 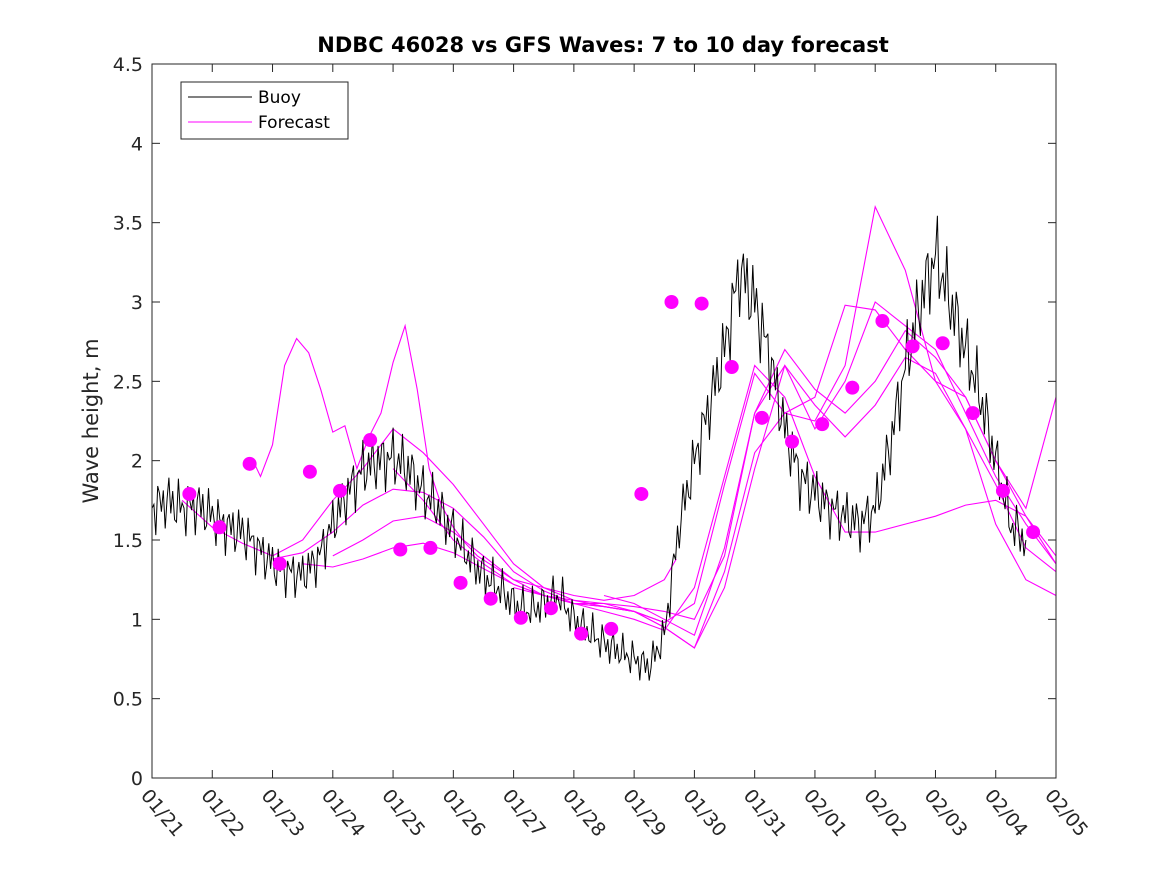 What do you see at coordinates (128, 700) in the screenshot?
I see `y-tick-label: 0.5` at bounding box center [128, 700].